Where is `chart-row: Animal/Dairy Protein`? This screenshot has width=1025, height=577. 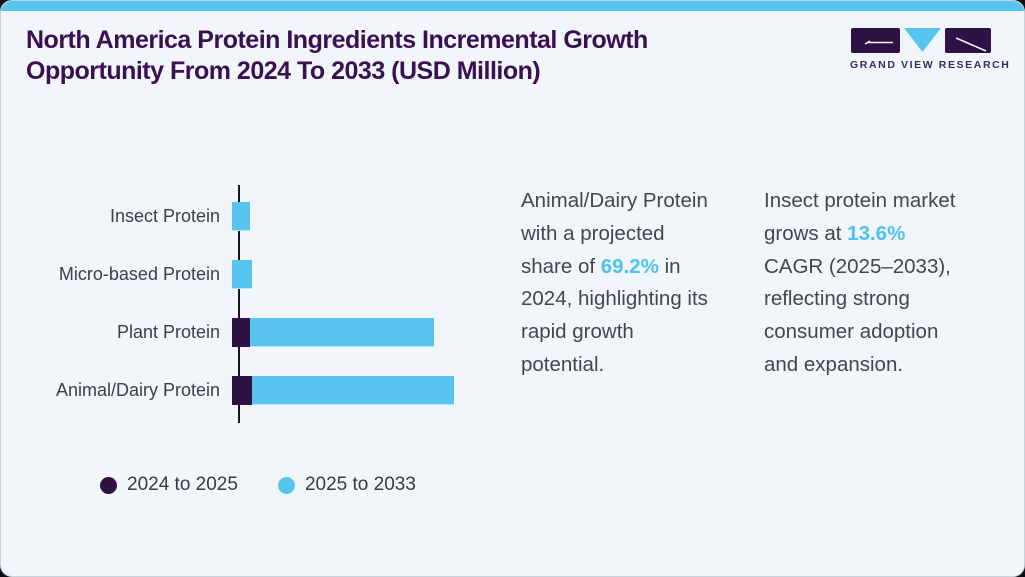 chart-row: Animal/Dairy Protein is located at coordinates (257, 390).